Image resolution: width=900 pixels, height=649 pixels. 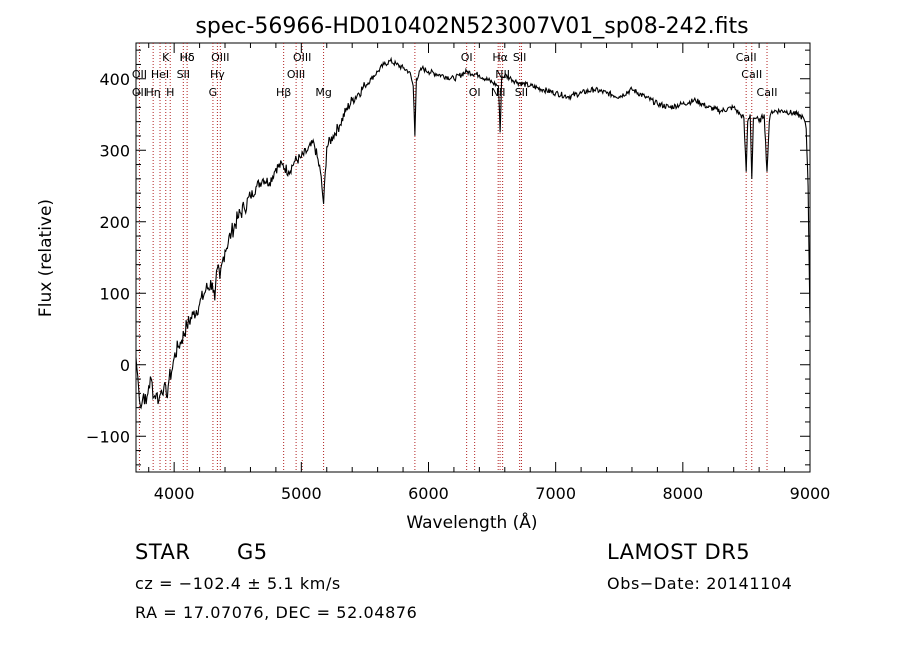 What do you see at coordinates (114, 79) in the screenshot?
I see `y-tick-label: 400` at bounding box center [114, 79].